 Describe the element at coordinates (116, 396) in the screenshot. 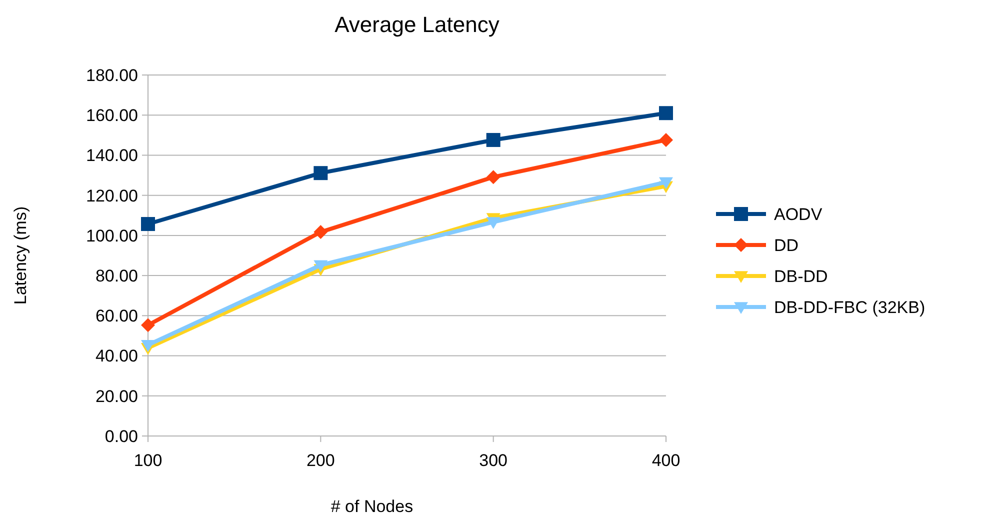

I see `y-tick-label: 20.00` at that location.